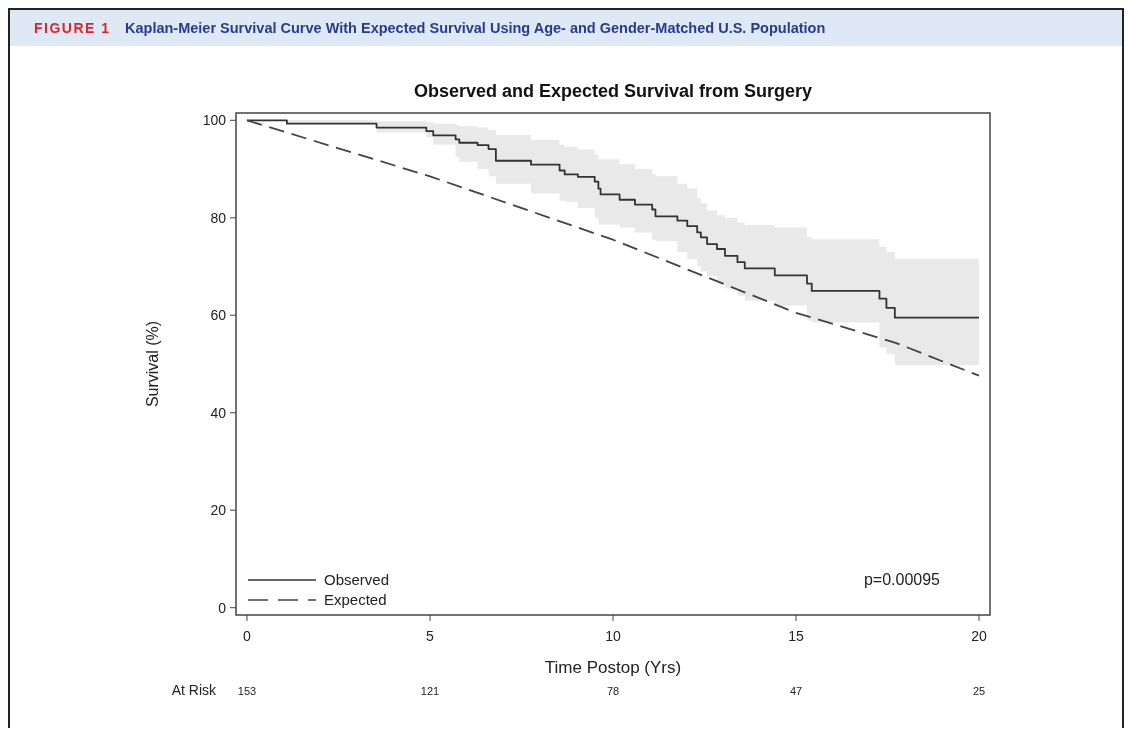 The image size is (1132, 734). What do you see at coordinates (247, 691) in the screenshot?
I see `text: 153` at bounding box center [247, 691].